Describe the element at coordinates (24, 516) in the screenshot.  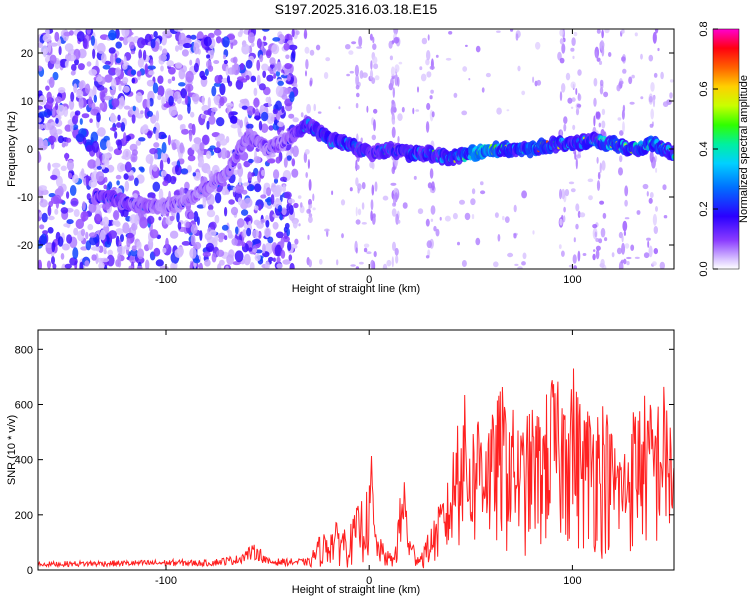
I see `snr-y-tick-label: 200` at that location.